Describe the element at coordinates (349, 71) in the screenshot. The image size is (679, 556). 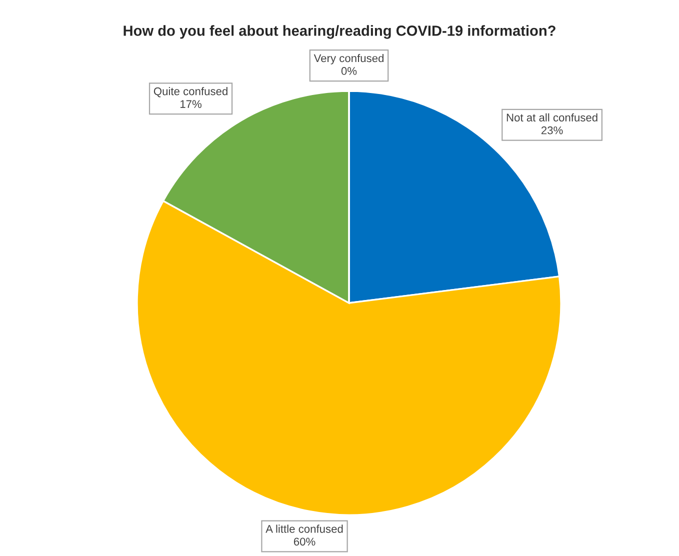
I see `text: 0%` at that location.